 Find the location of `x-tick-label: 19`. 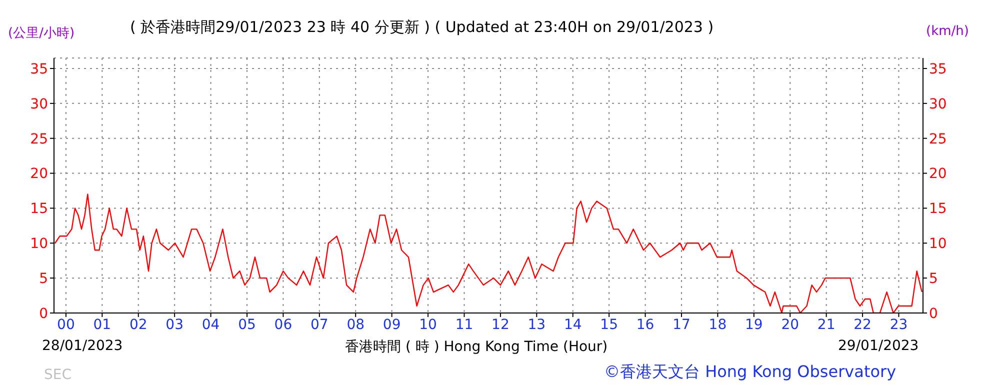

x-tick-label: 19 is located at coordinates (753, 324).